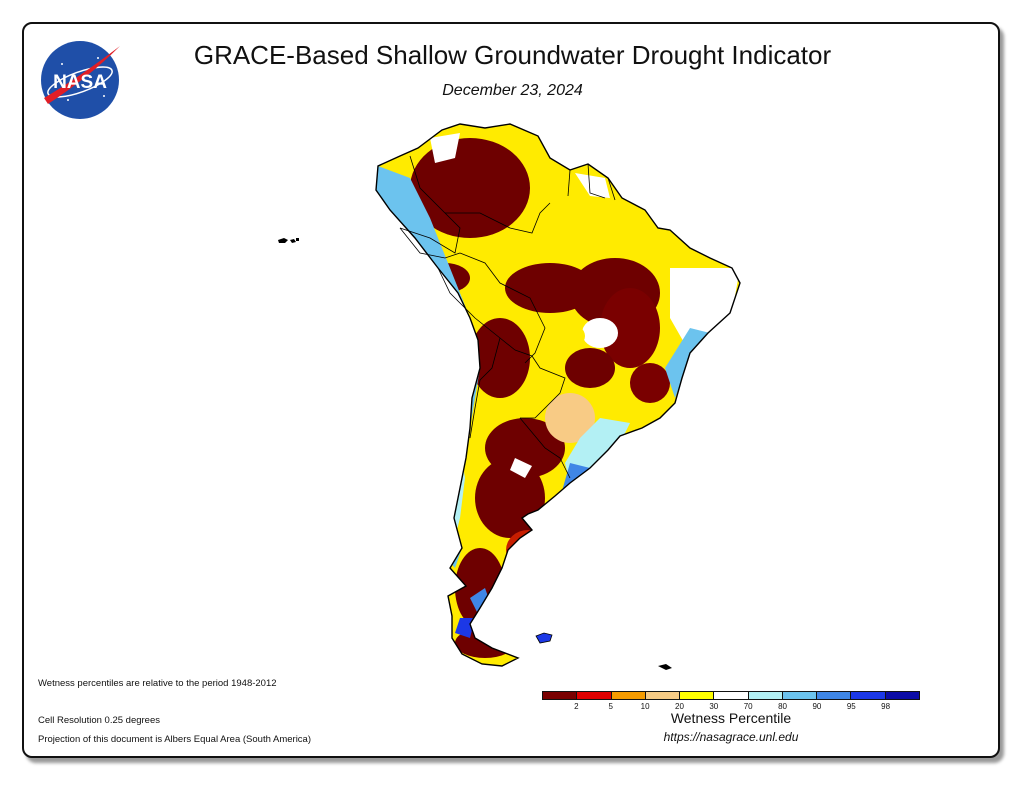 The width and height of the screenshot is (1024, 791). I want to click on legend-title: Wetness Percentile, so click(731, 718).